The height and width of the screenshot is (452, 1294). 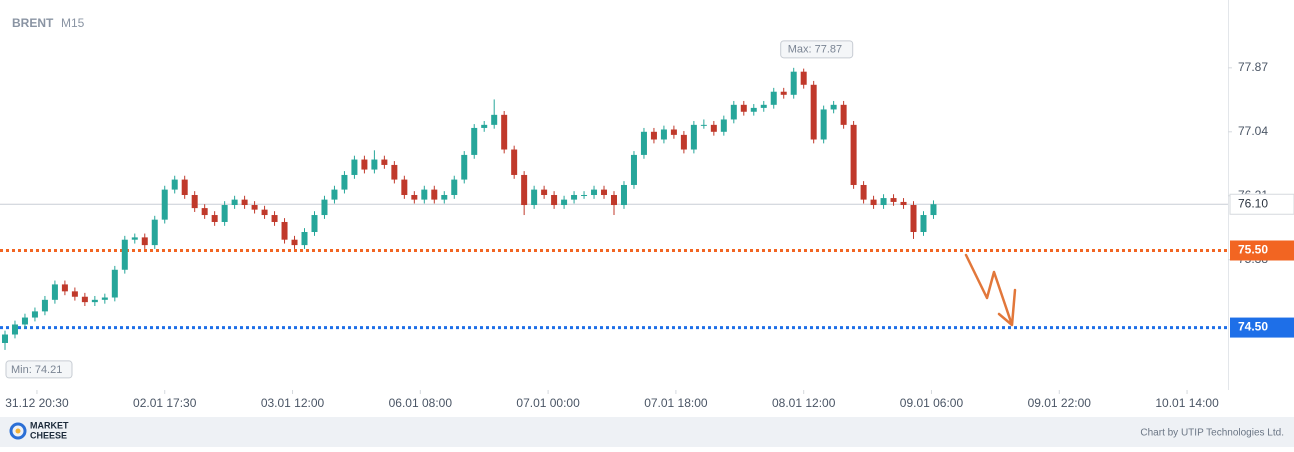 I want to click on x-tick-label: 10.01 14:00, so click(x=1187, y=403).